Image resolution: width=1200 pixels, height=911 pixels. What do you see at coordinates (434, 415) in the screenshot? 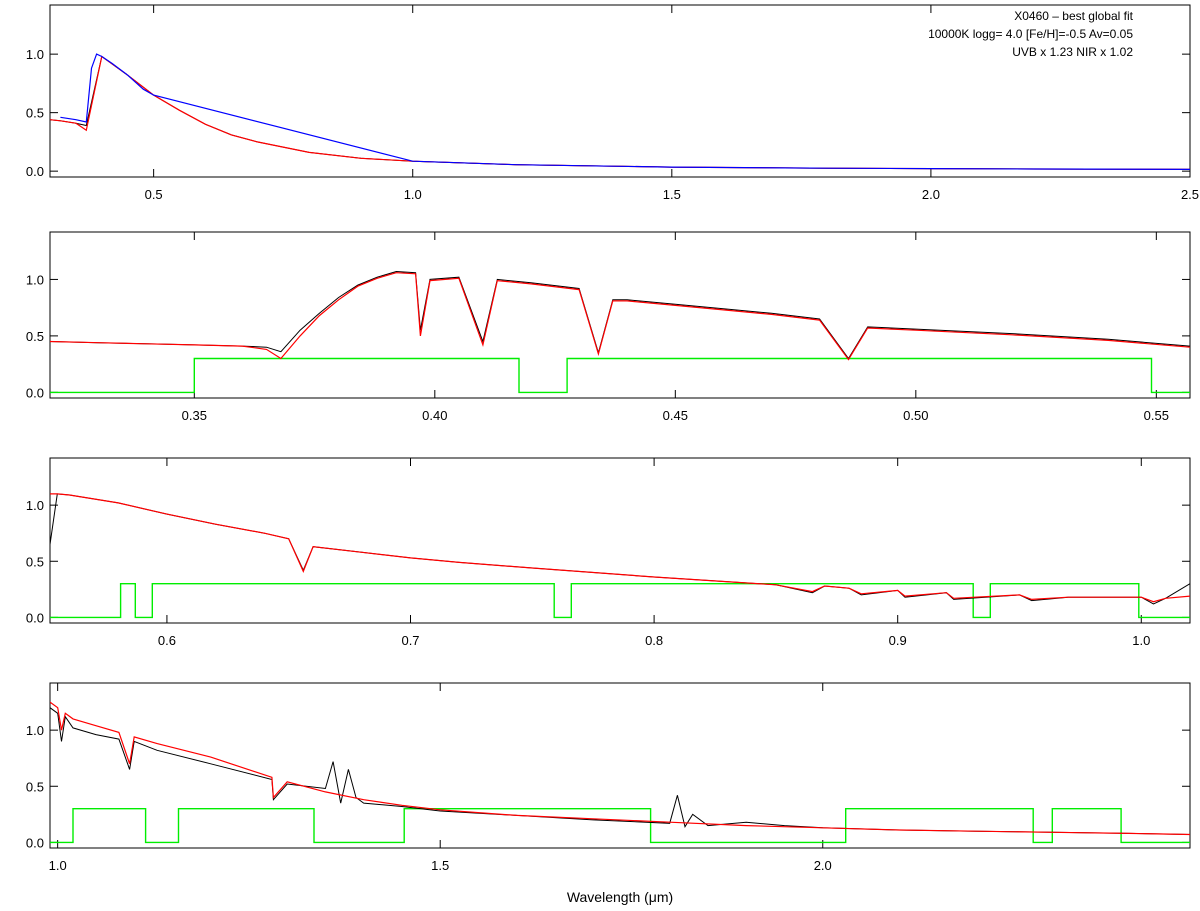
I see `x-tick-label: 0.40` at bounding box center [434, 415].